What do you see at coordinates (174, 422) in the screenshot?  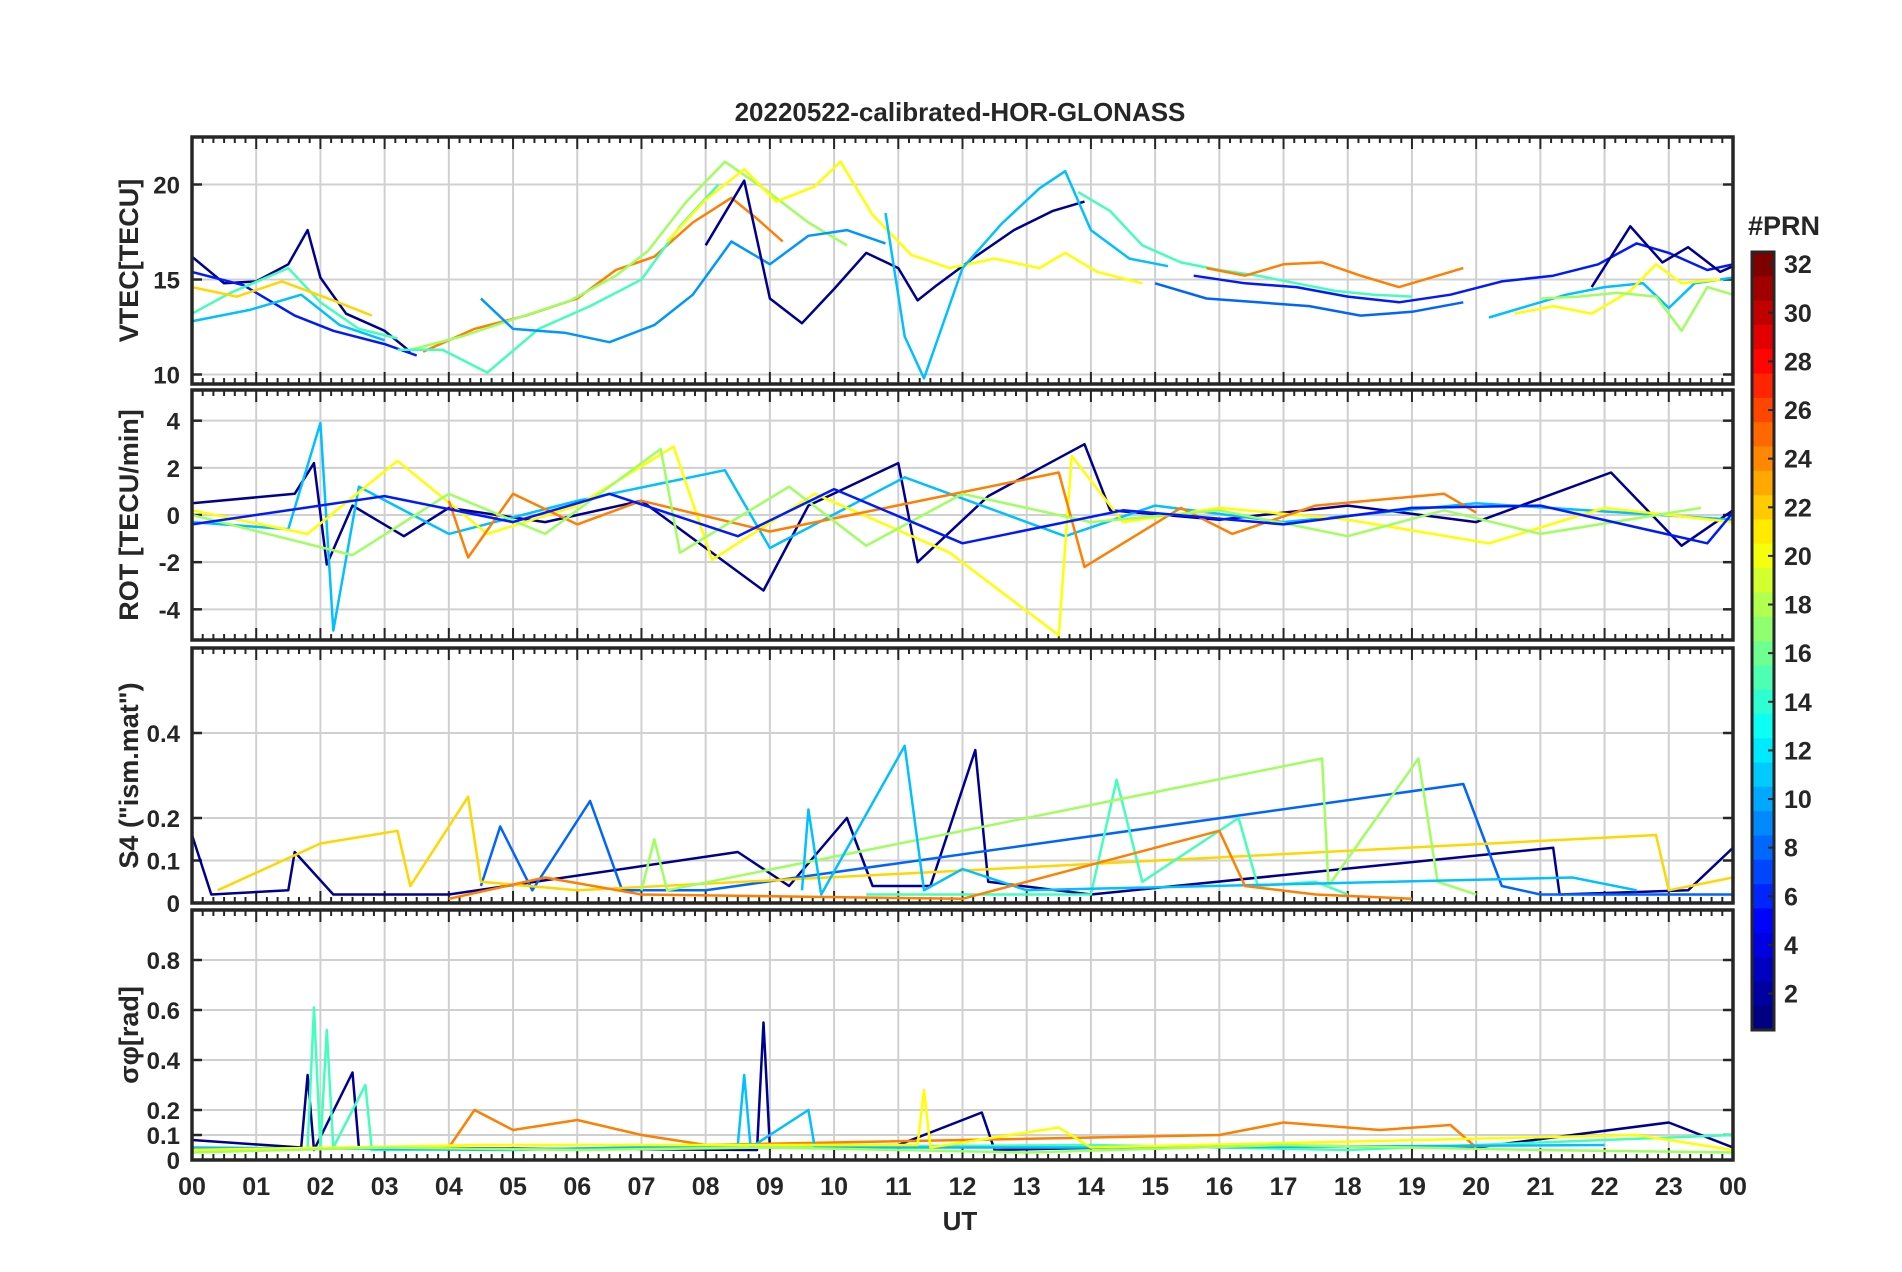 I see `y-tick-label: 4` at bounding box center [174, 422].